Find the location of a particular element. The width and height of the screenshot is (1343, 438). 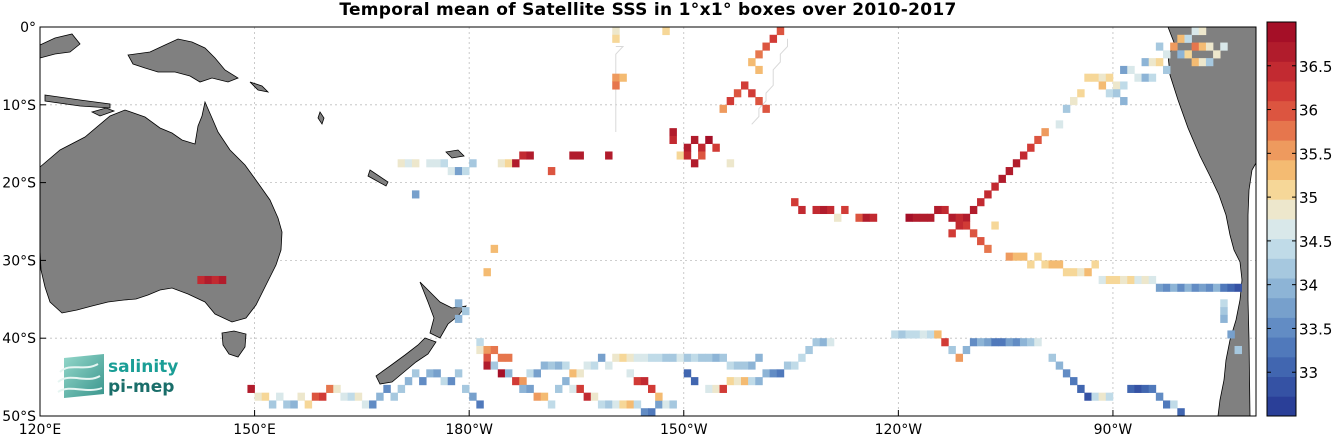

y-tick-label: 40°S is located at coordinates (19, 339).